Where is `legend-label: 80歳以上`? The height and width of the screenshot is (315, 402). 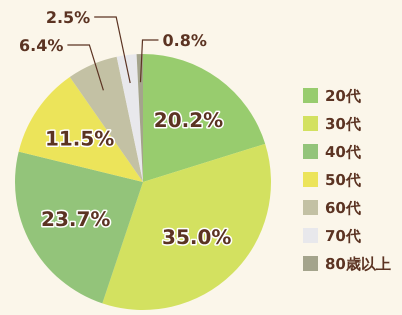
legend-label: 80歳以上 is located at coordinates (358, 264).